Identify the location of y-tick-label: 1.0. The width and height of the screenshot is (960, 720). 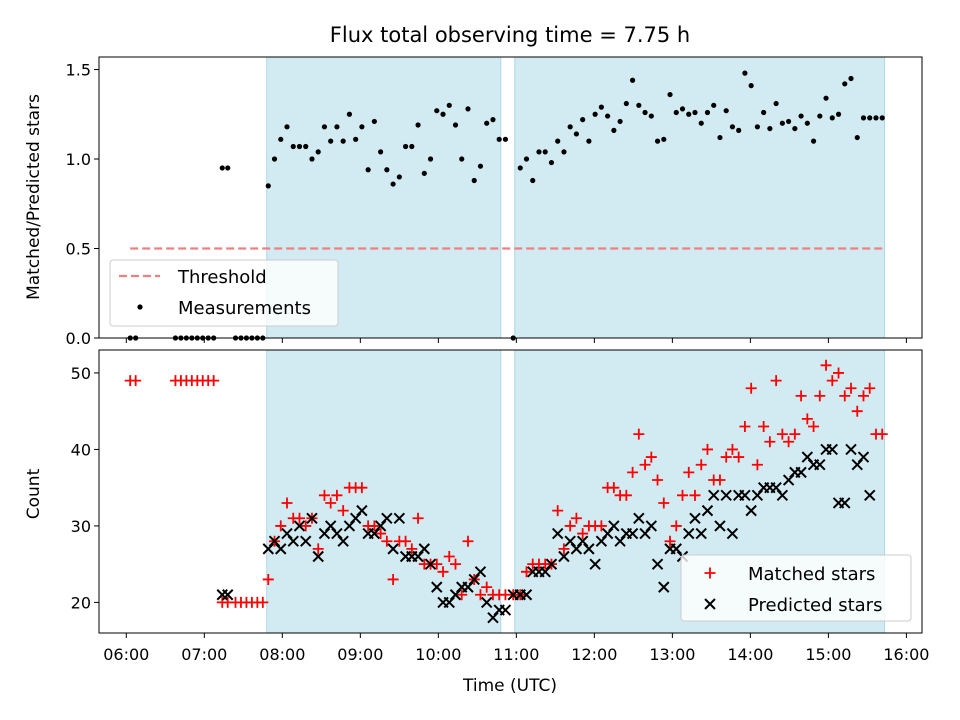
(78, 159).